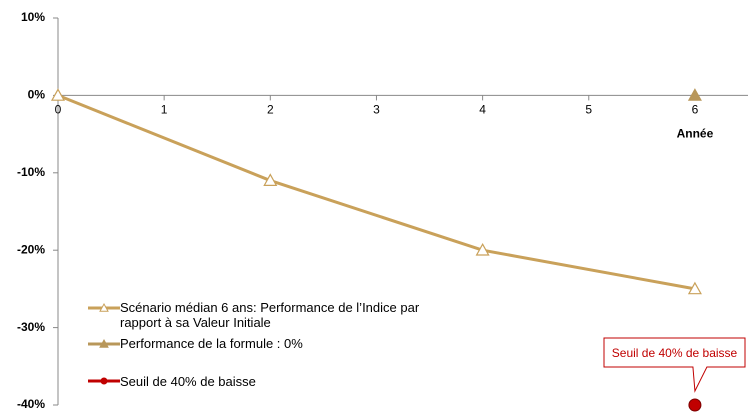  Describe the element at coordinates (188, 381) in the screenshot. I see `legend-label: Seuil de 40% de baisse` at that location.